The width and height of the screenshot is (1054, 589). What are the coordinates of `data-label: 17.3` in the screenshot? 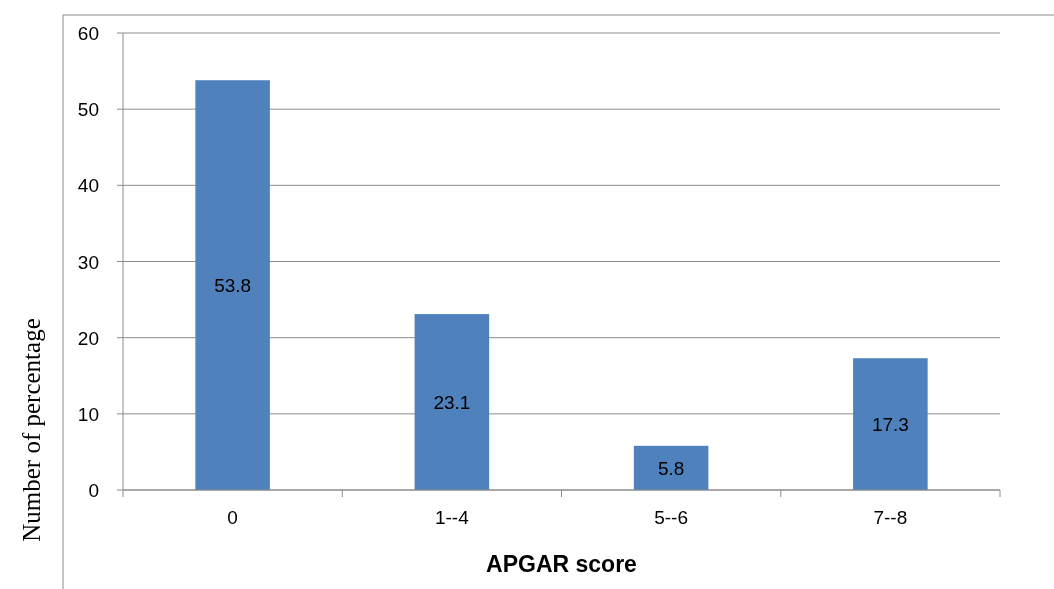 It's located at (890, 425).